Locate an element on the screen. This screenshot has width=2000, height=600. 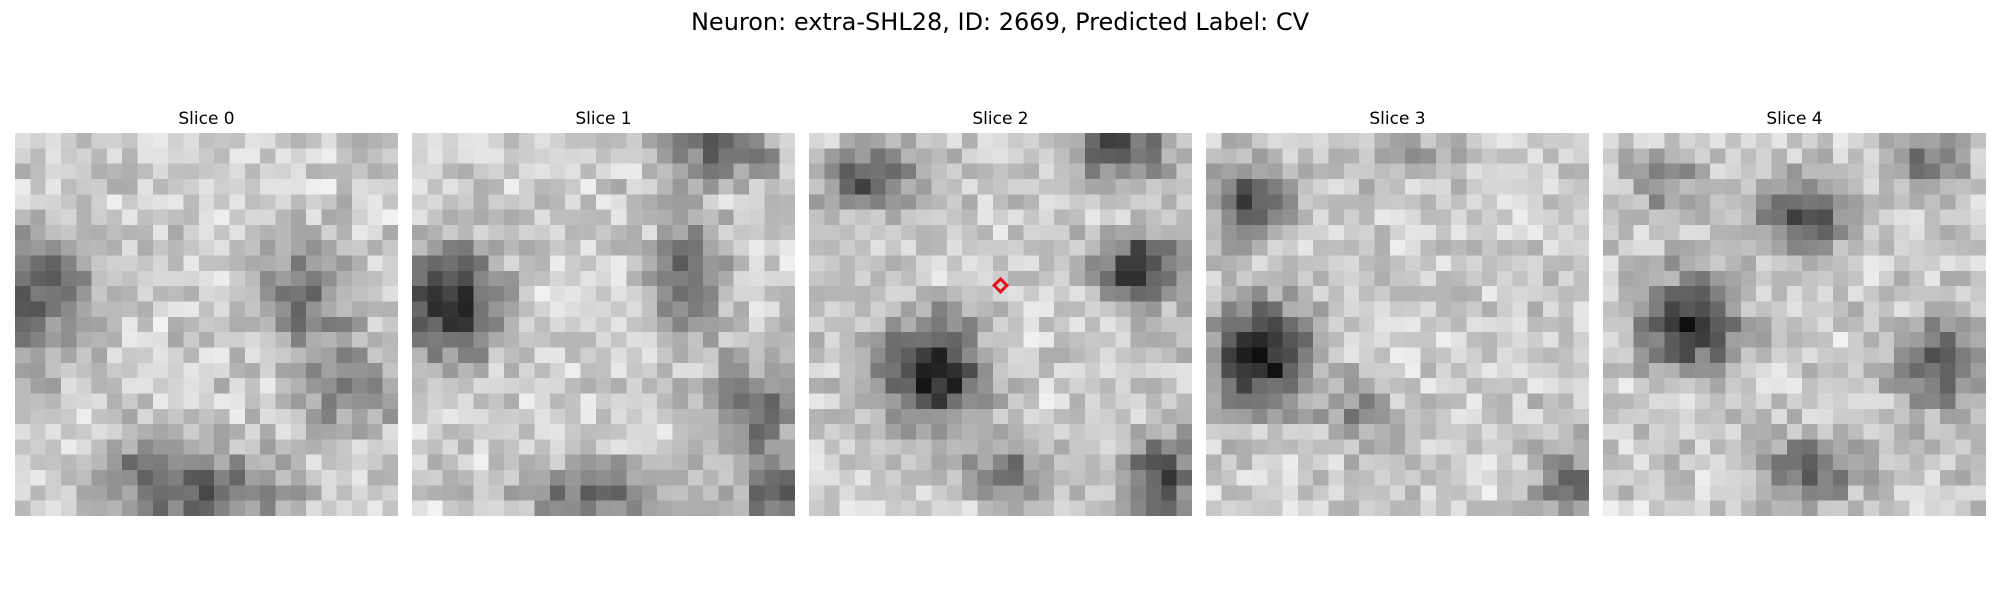
slice-title-4: Slice 4 is located at coordinates (1794, 119).